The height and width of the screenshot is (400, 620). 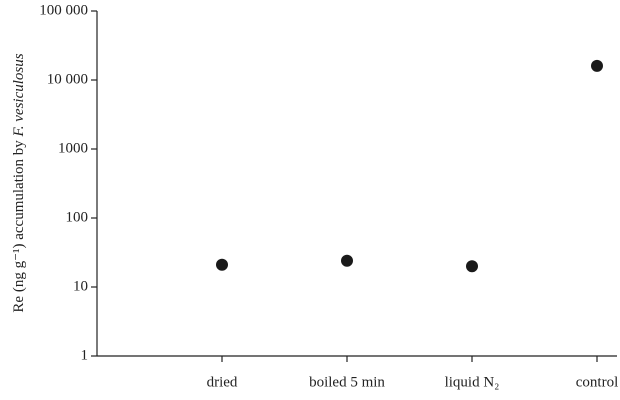 What do you see at coordinates (19, 95) in the screenshot?
I see `y-axis-label-species: F. vesiculosus` at bounding box center [19, 95].